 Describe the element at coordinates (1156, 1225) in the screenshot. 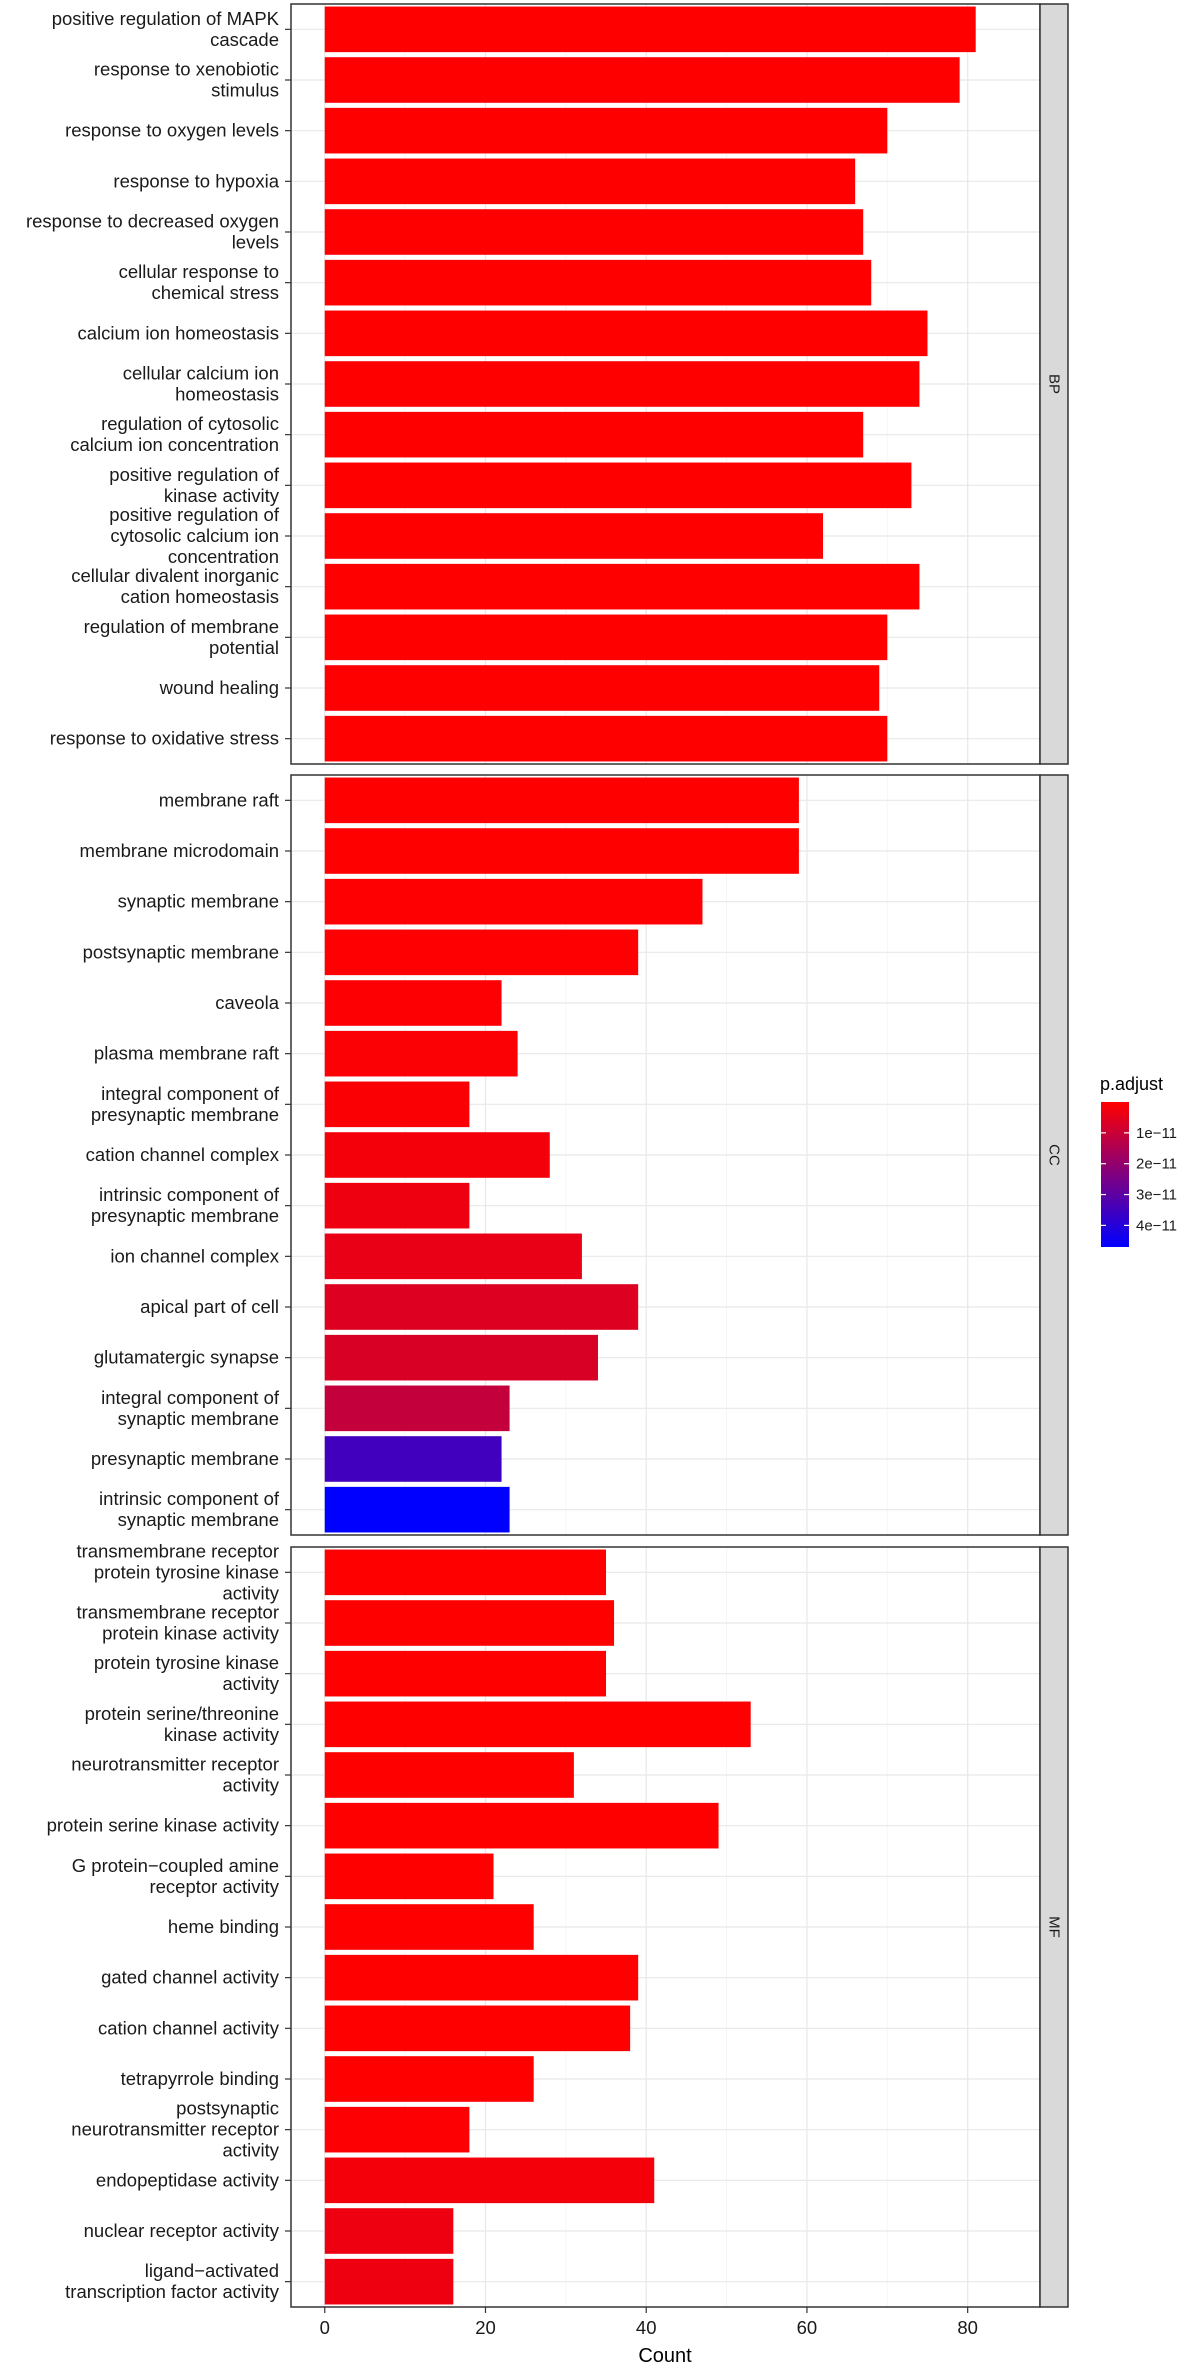

I see `legend-tick-label: 4e−11` at that location.